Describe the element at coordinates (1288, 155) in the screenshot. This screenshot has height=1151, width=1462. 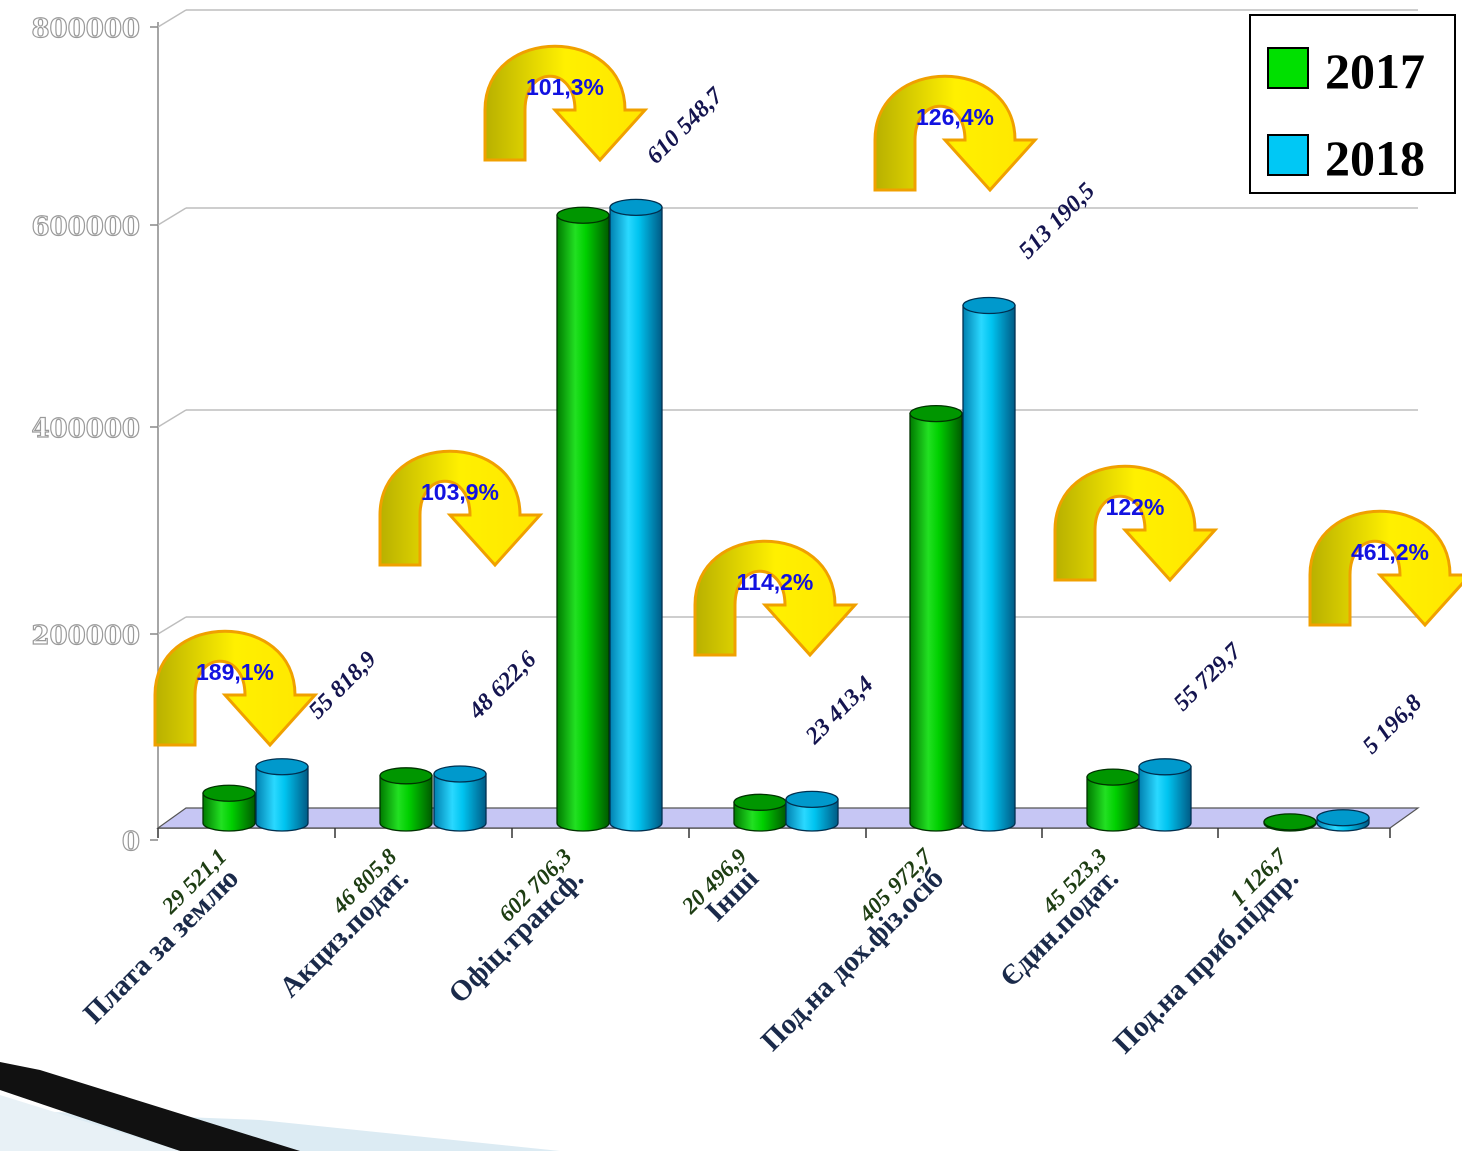
I see `legend-swatch-2018` at that location.